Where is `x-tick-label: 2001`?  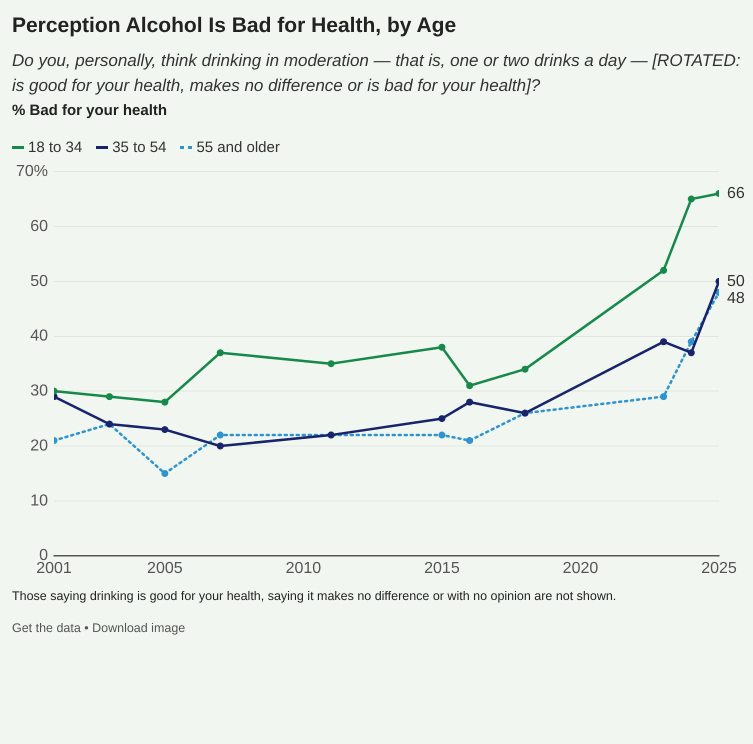 x-tick-label: 2001 is located at coordinates (54, 568).